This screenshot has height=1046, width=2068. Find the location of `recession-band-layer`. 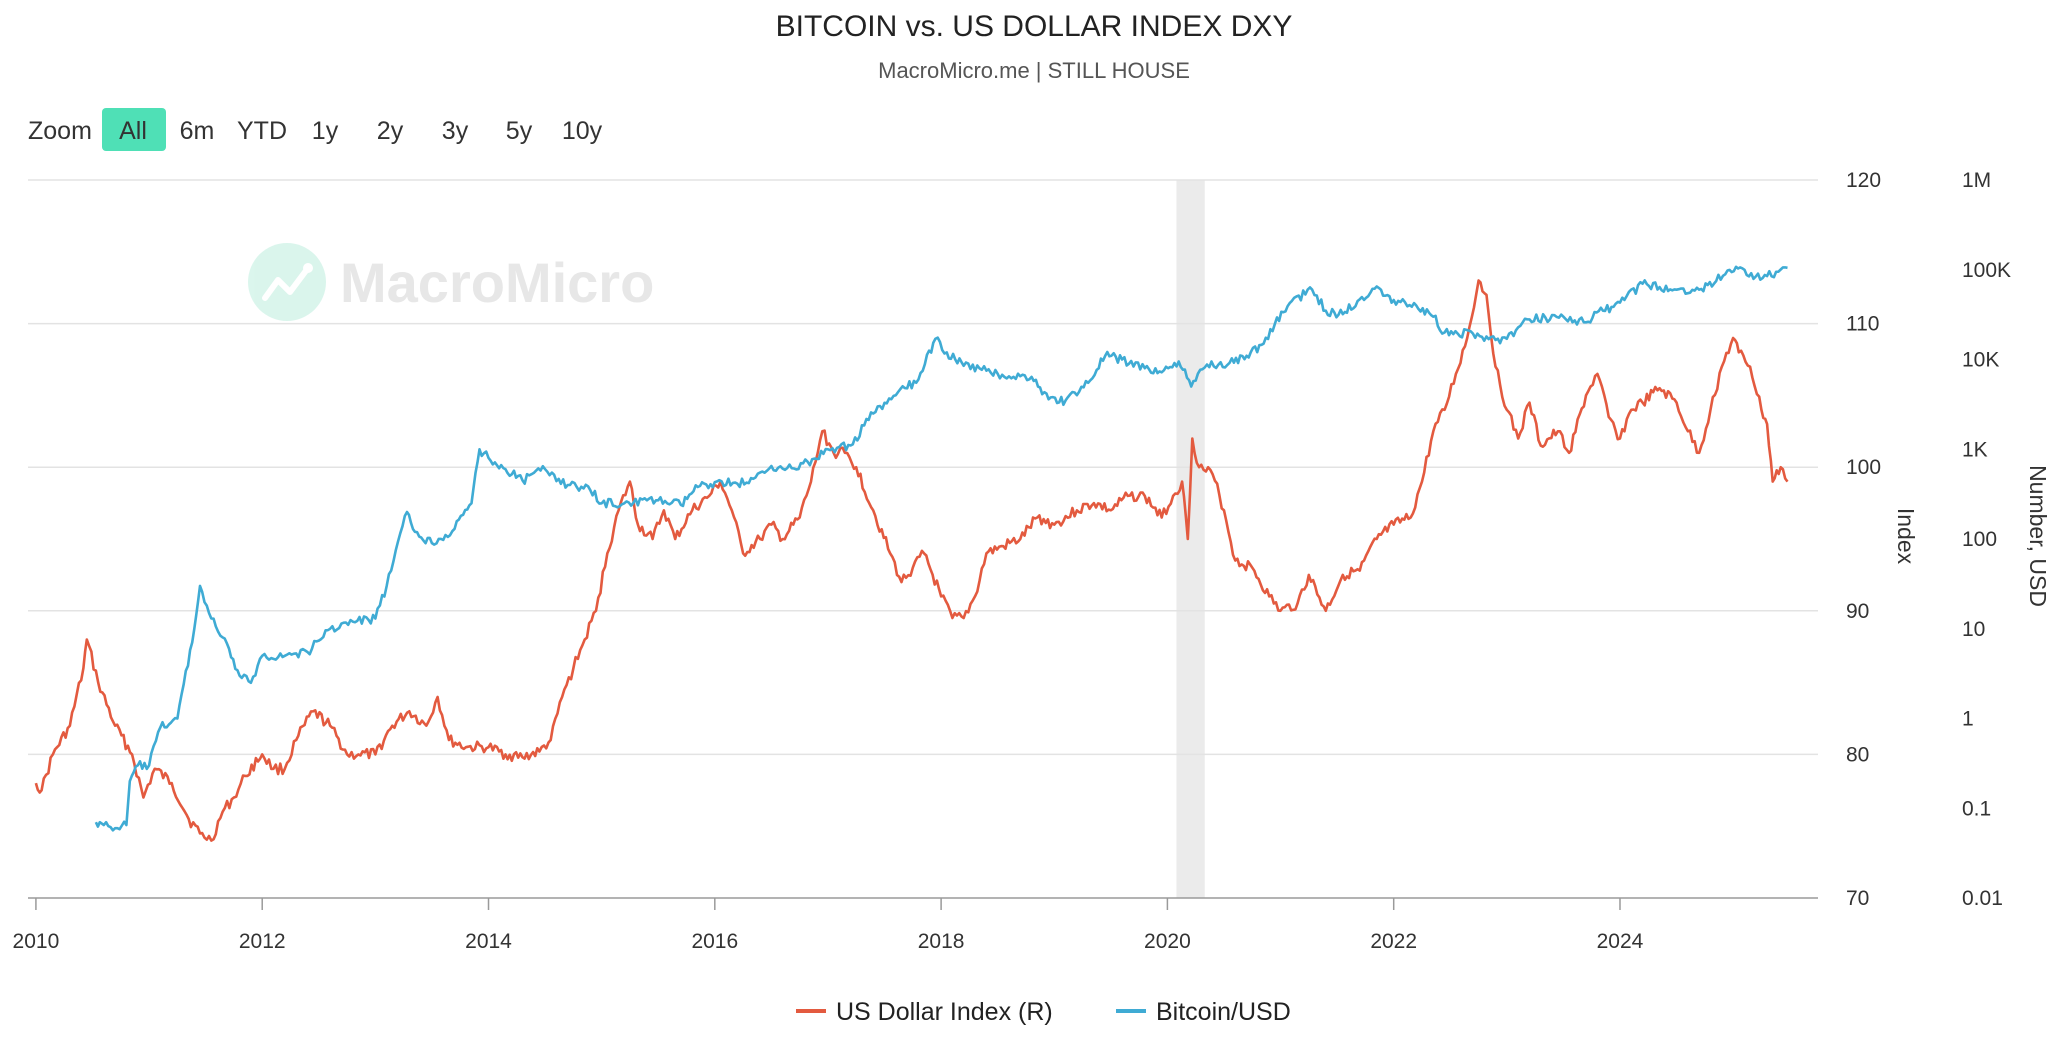

recession-band-layer is located at coordinates (1190, 539).